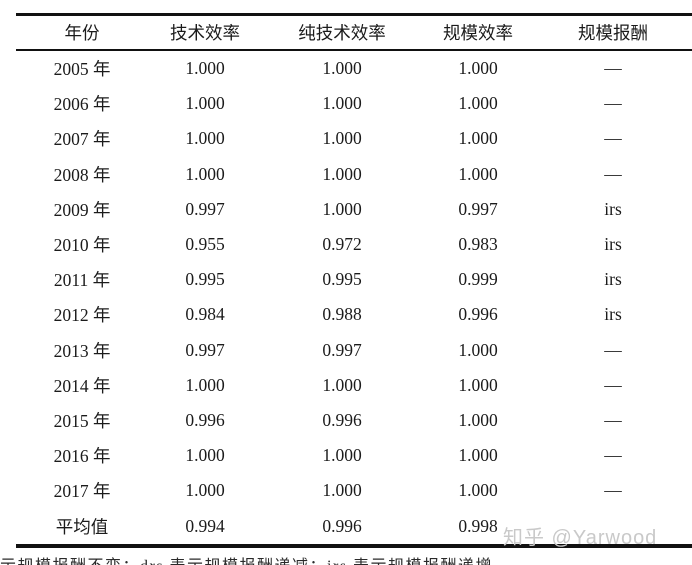  I want to click on table-row: 2006 年 1.000 1.000 1.000 —, so click(354, 103).